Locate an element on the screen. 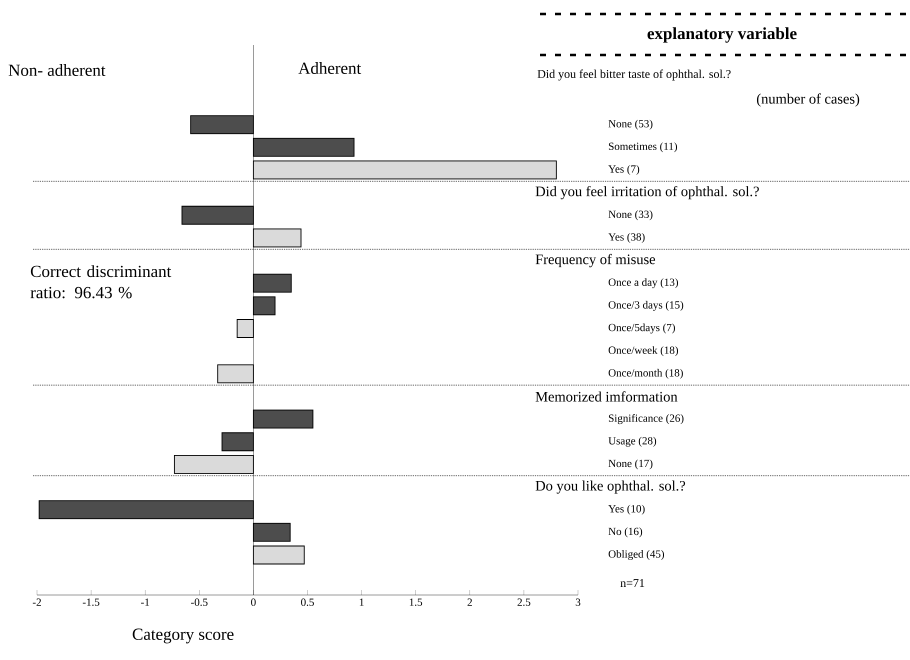  annotation: Do you like ophthal. sol.? is located at coordinates (611, 487).